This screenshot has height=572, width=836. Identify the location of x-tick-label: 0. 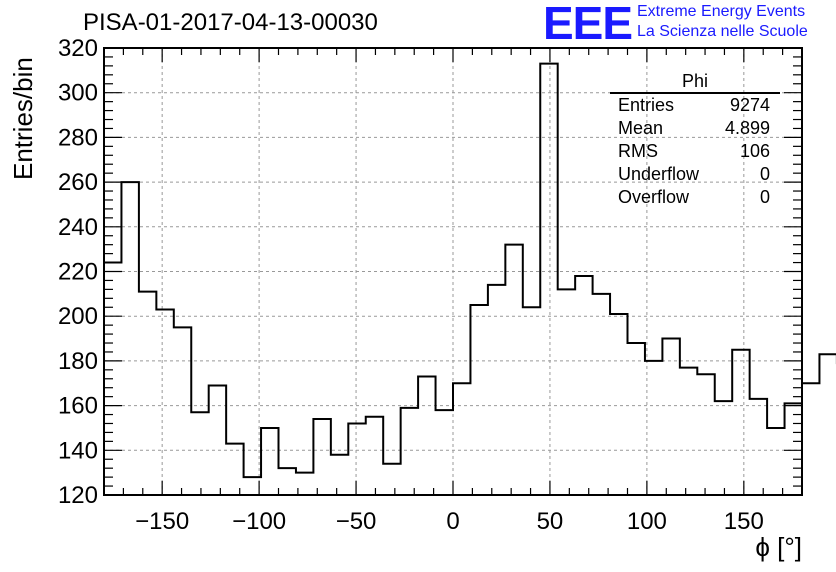
(452, 521).